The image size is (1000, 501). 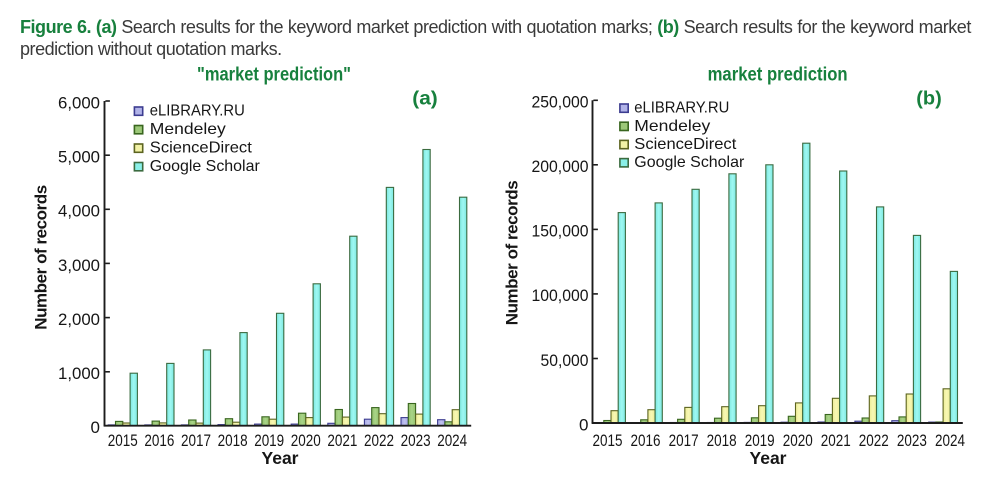 What do you see at coordinates (425, 99) in the screenshot?
I see `svg-text: (a)` at bounding box center [425, 99].